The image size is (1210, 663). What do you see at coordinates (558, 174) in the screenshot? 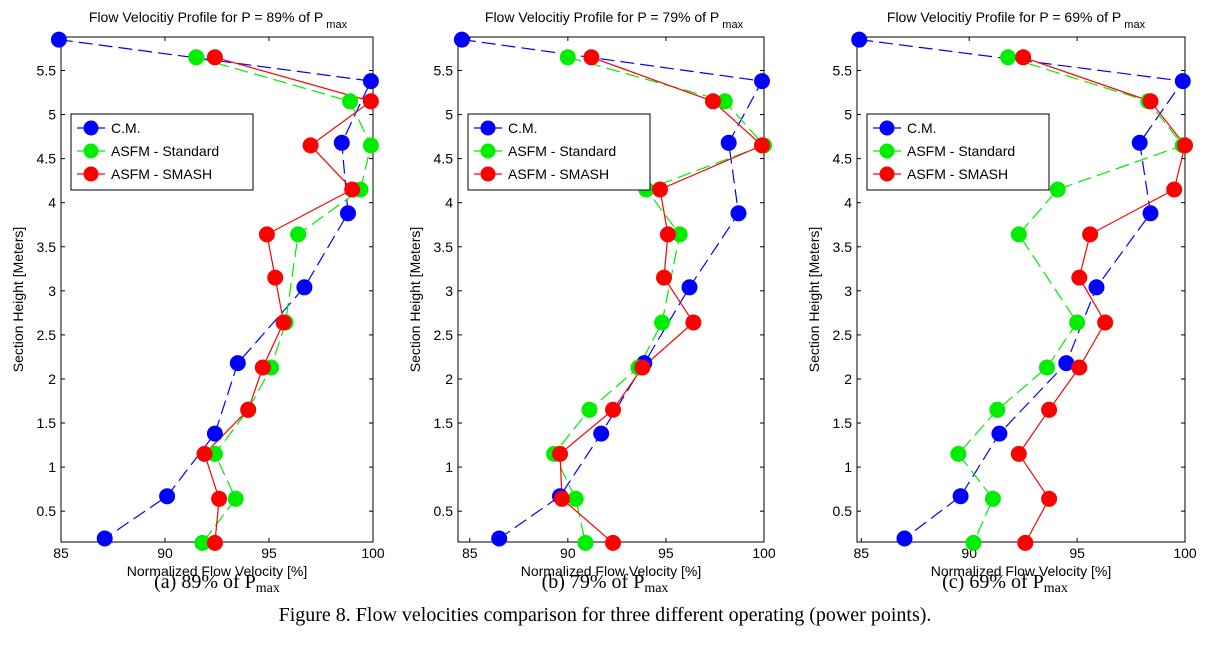
I see `legend-label: ASFM - SMASH` at bounding box center [558, 174].